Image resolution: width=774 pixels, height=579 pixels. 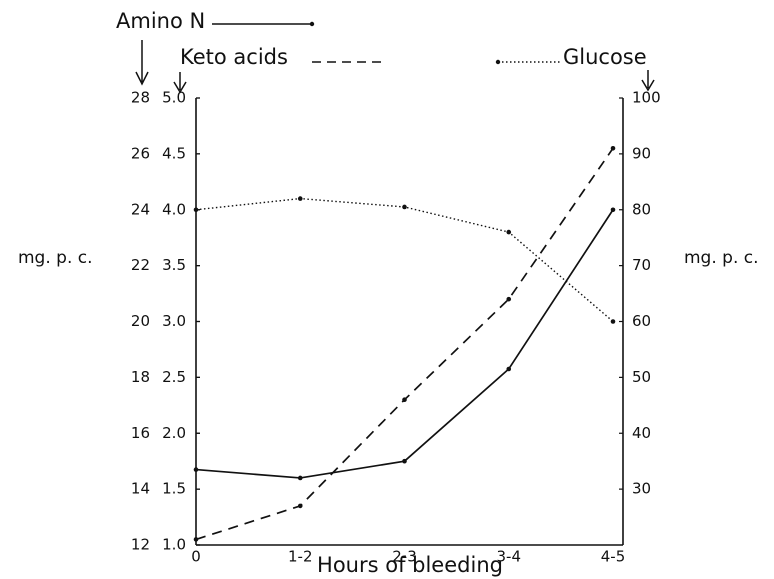 What do you see at coordinates (395, 67) in the screenshot?
I see `axis-arrows` at bounding box center [395, 67].